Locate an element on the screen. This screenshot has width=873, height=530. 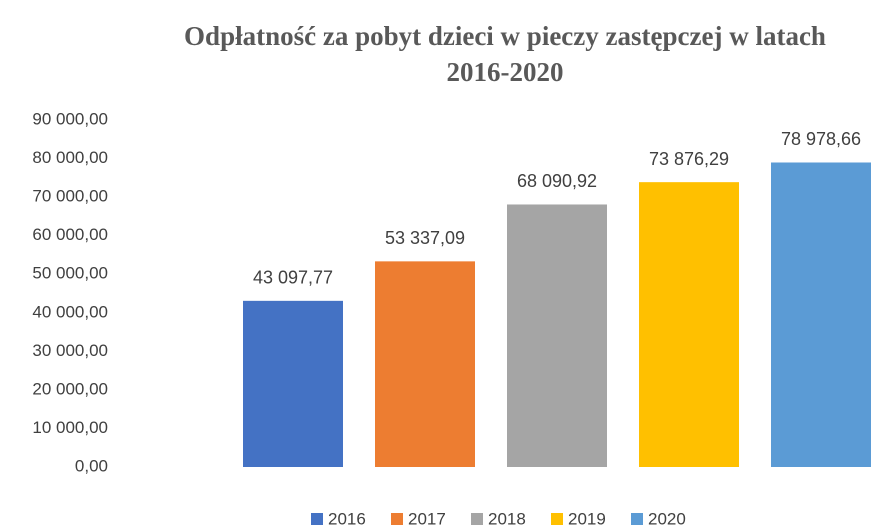
y-tick-label: 50 000,00 is located at coordinates (70, 273).